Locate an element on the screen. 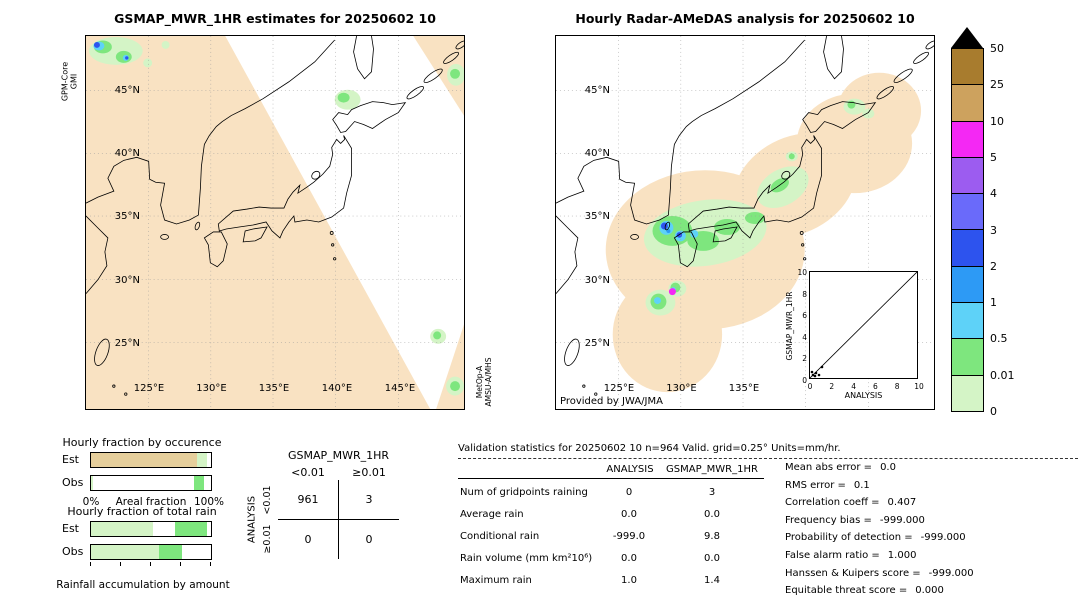 This screenshot has width=1080, height=612. stat-row-label: Conditional rain is located at coordinates (500, 536).